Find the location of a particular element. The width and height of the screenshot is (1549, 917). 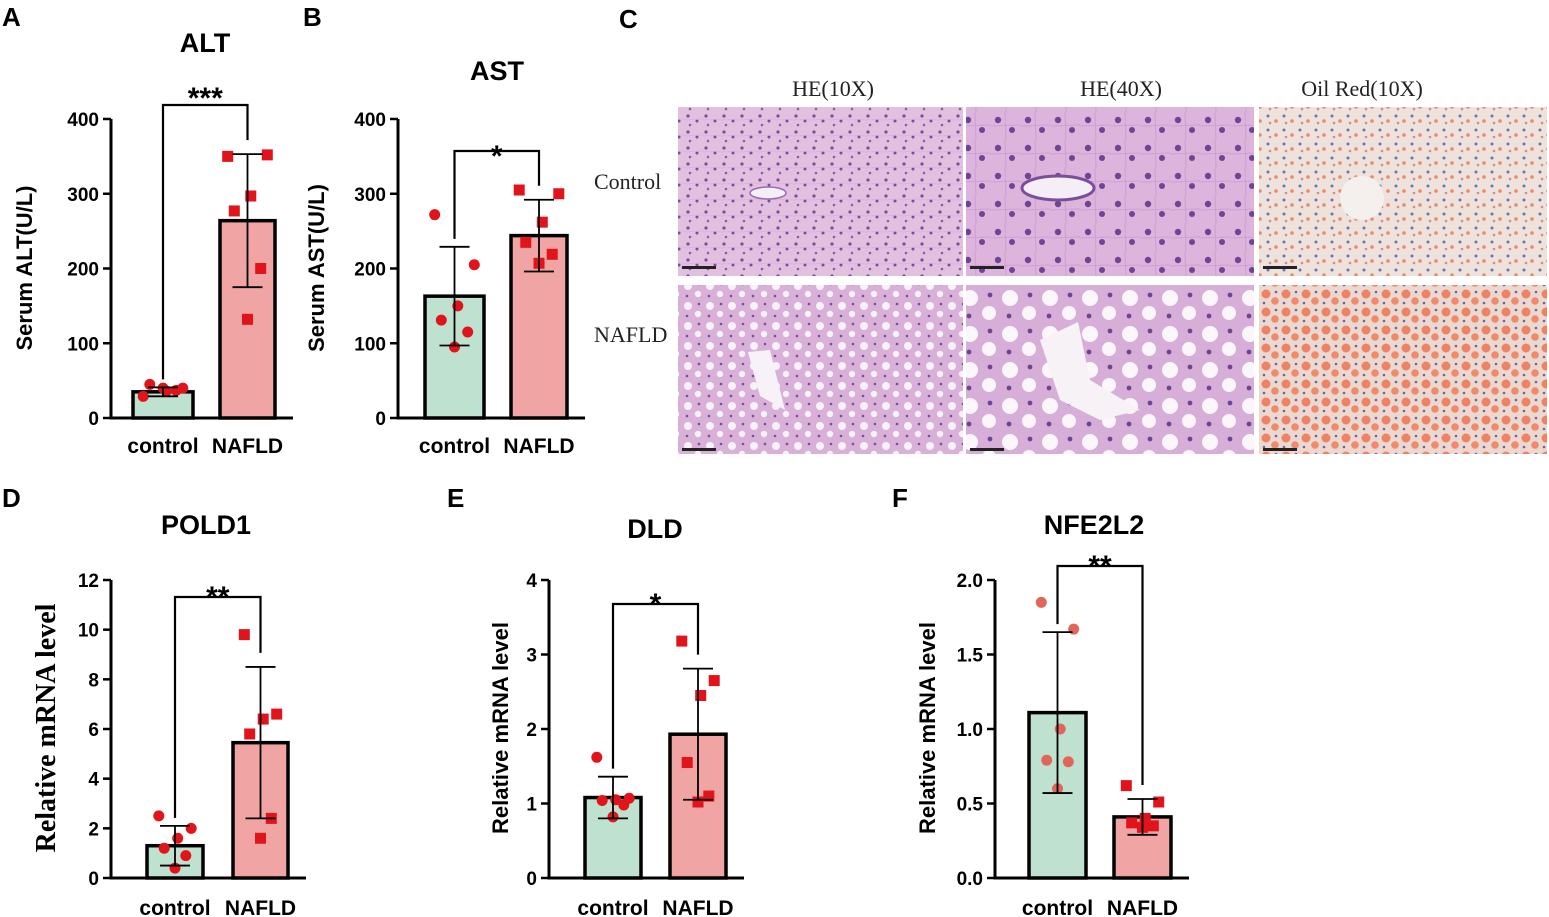

y-tick-label: 1.5 is located at coordinates (970, 656).